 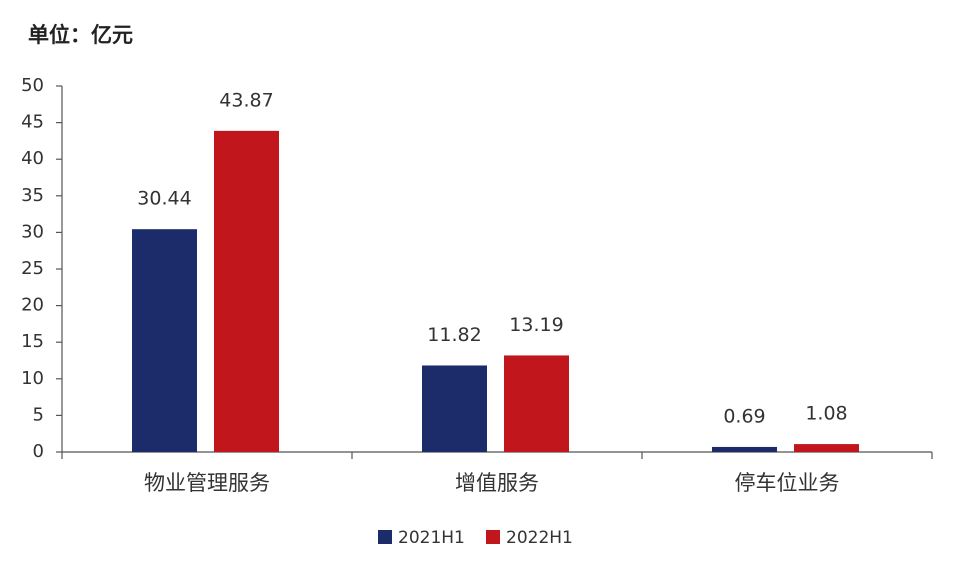 I want to click on y-tick-label: 15, so click(x=32, y=341).